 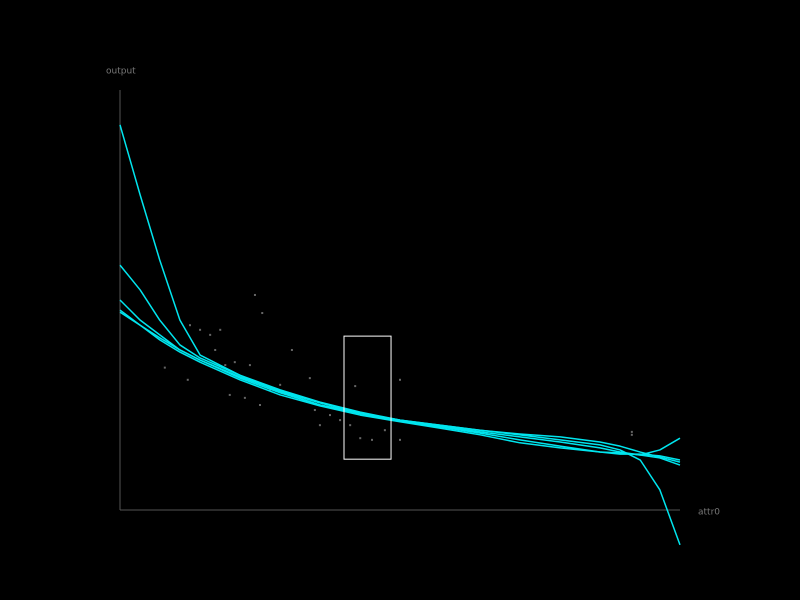 What do you see at coordinates (709, 513) in the screenshot?
I see `x-axis-label: attr0` at bounding box center [709, 513].